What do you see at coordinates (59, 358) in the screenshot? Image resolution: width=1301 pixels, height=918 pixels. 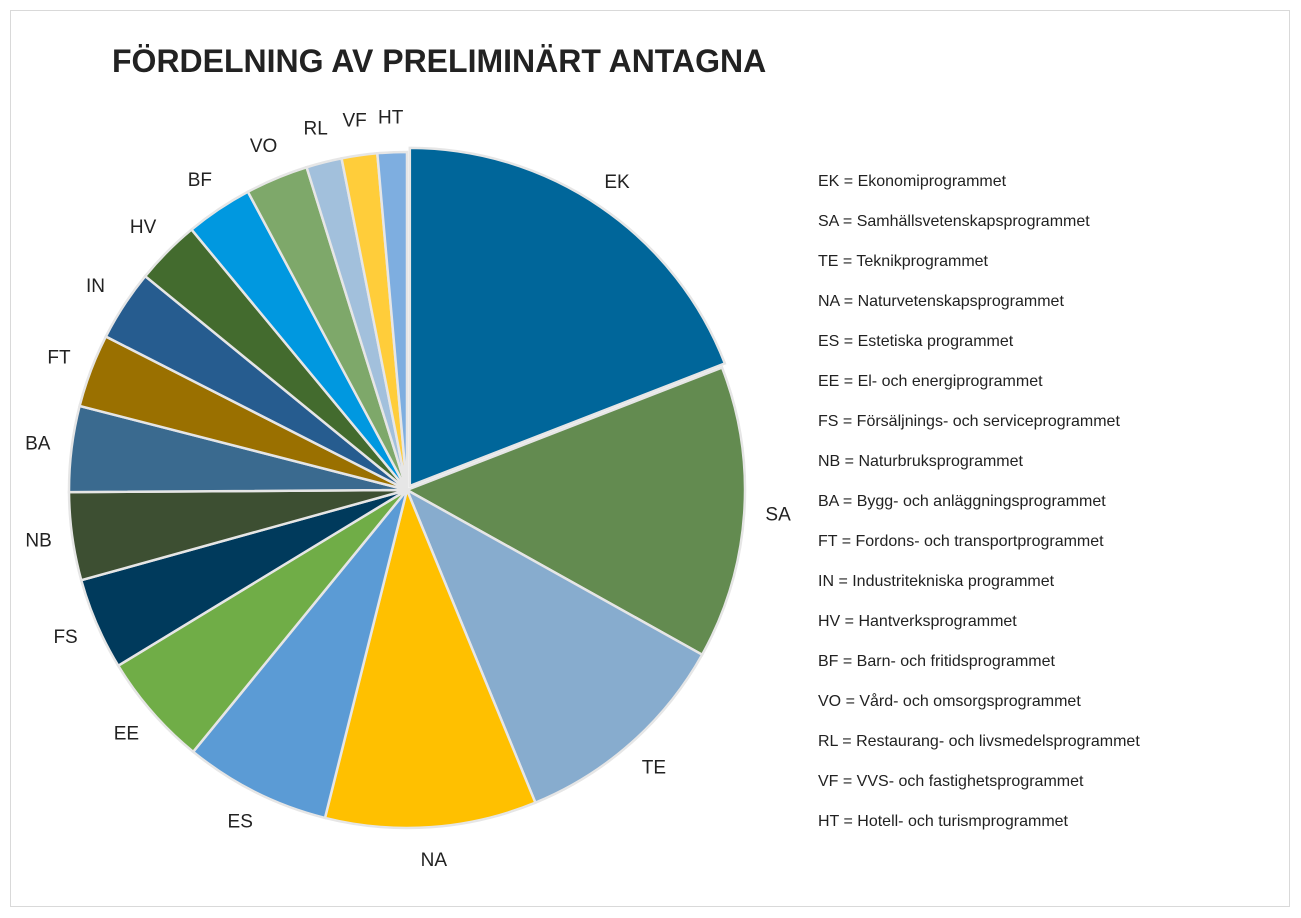 I see `slice-label: FT` at bounding box center [59, 358].